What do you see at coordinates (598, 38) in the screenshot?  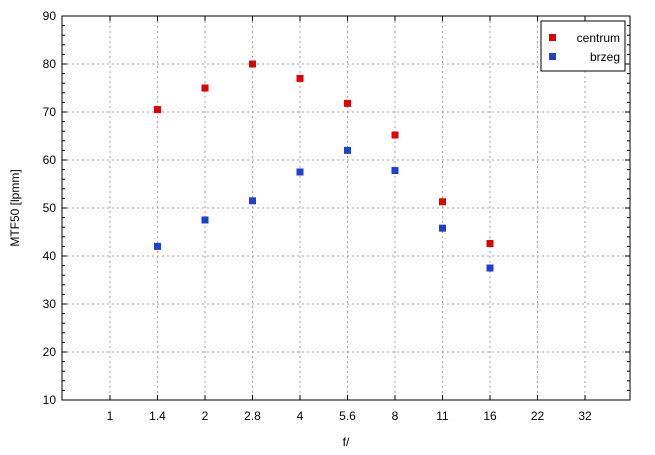 I see `legend-label-centrum: centrum` at bounding box center [598, 38].